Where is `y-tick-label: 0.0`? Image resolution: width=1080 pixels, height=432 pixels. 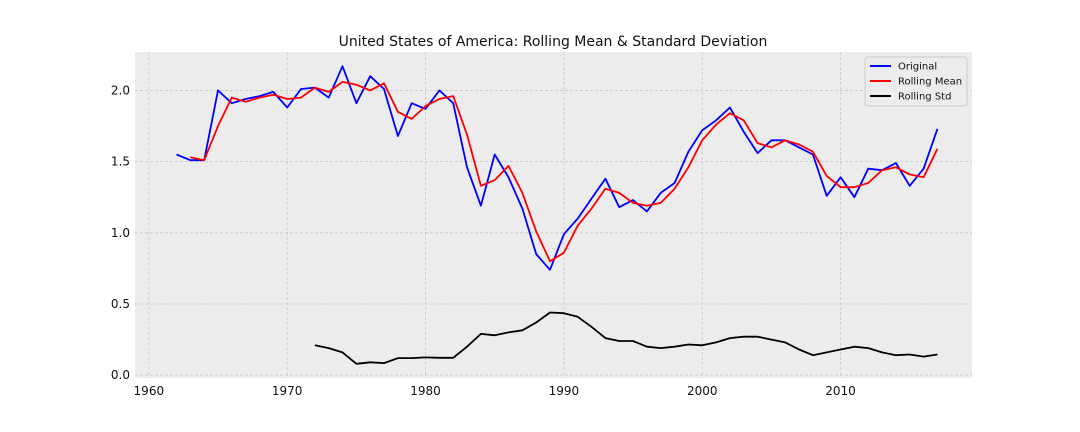
y-tick-label: 0.0 is located at coordinates (120, 375).